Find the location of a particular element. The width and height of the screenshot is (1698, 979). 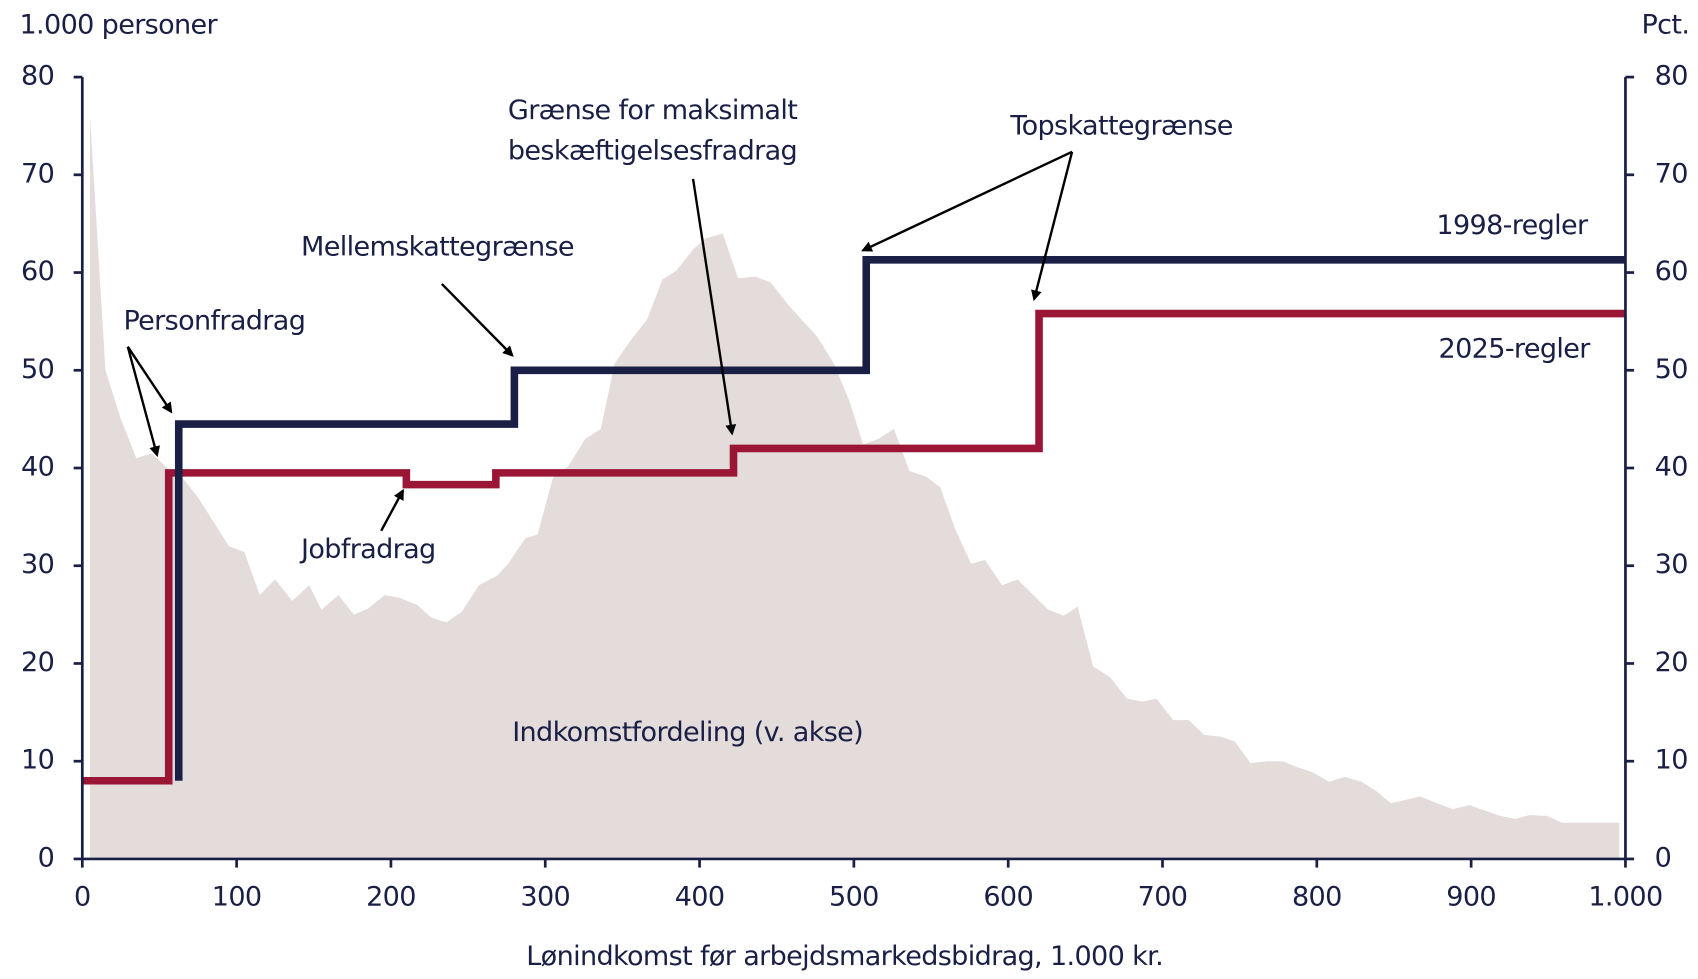

x-tick-label: 100 is located at coordinates (237, 896).